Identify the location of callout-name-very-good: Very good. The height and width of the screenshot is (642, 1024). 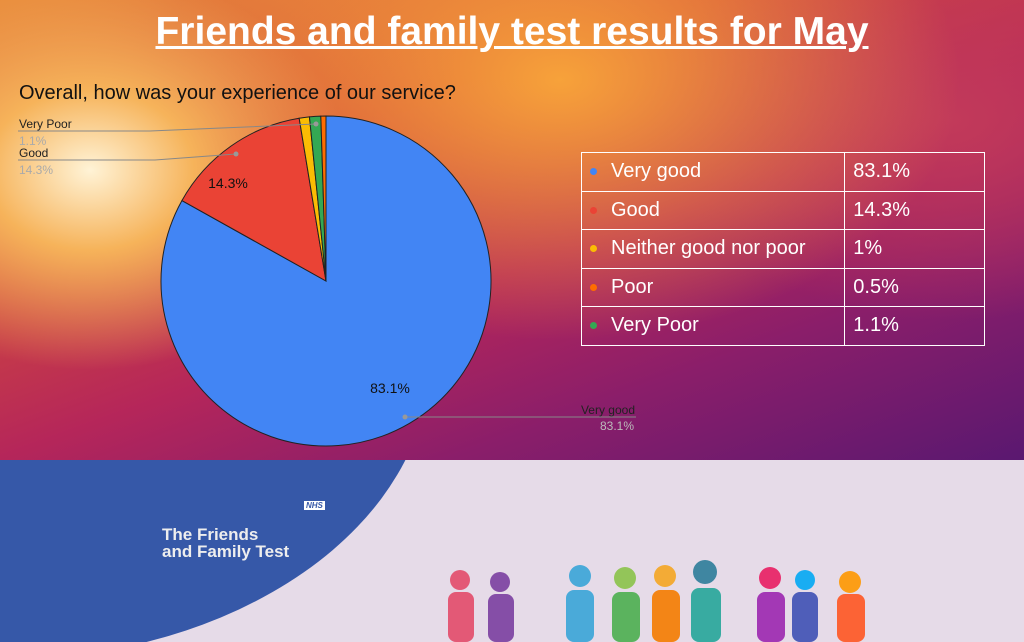
(608, 410).